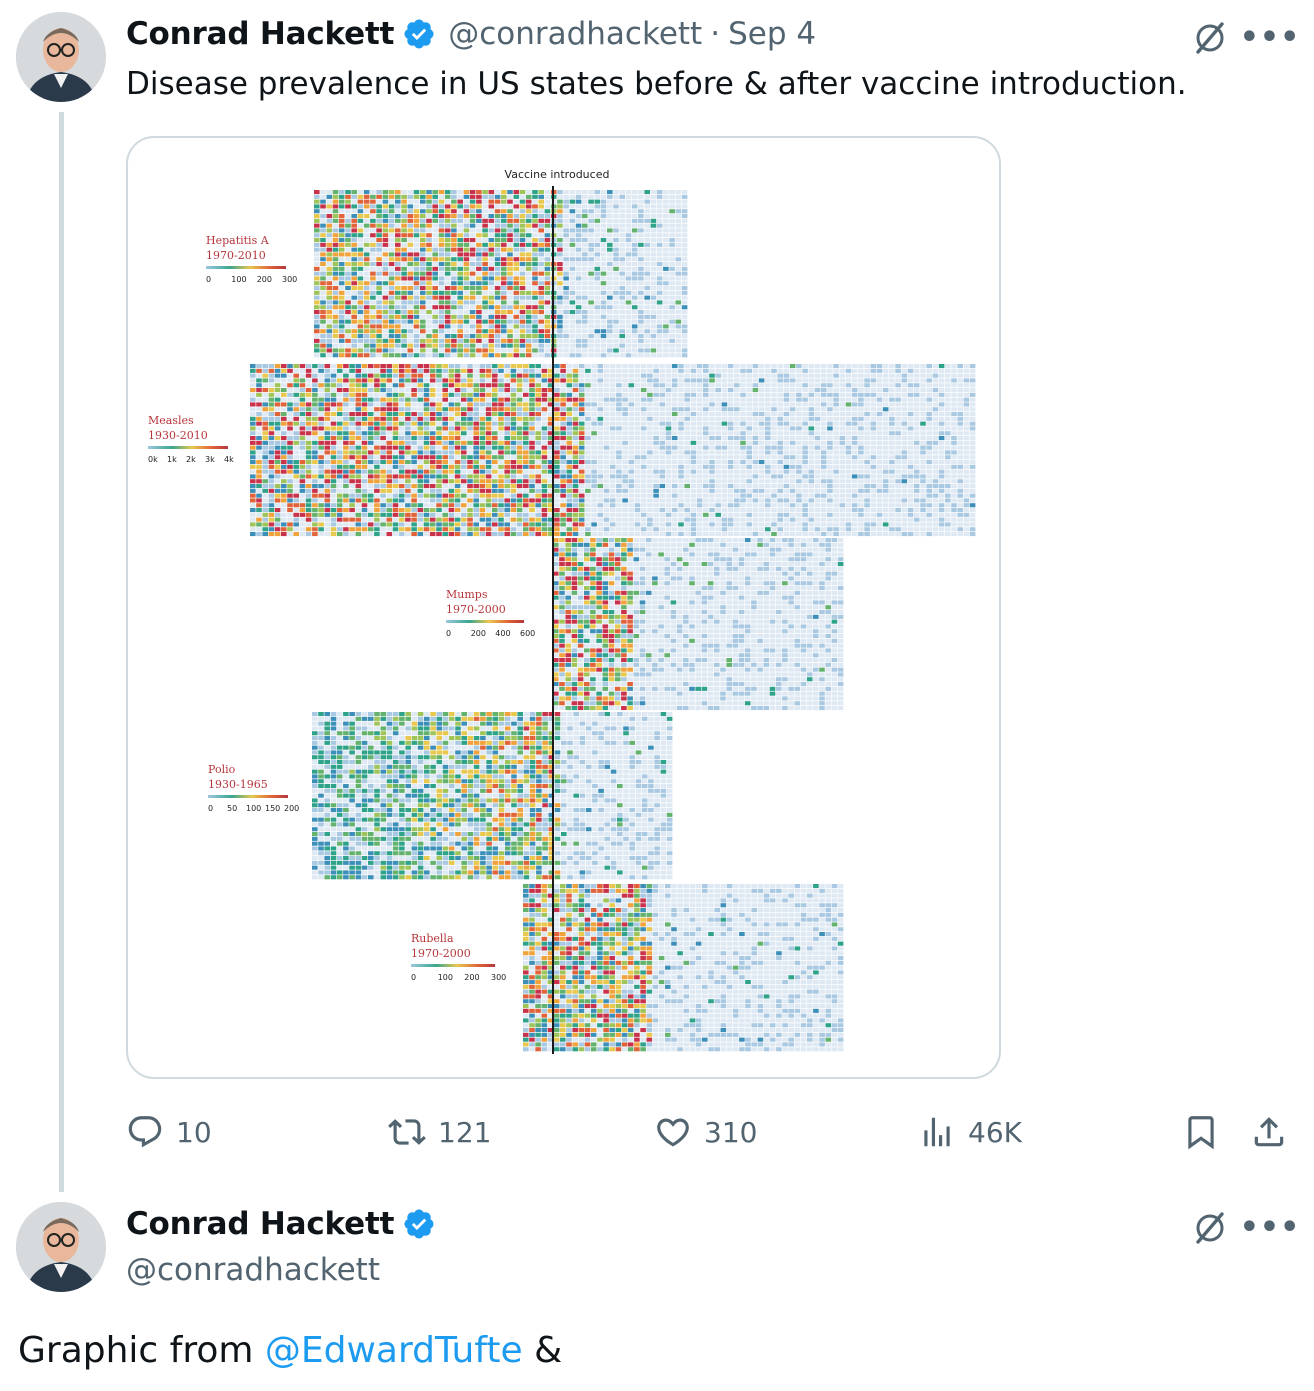 The image size is (1314, 1391). Describe the element at coordinates (229, 459) in the screenshot. I see `scale-tick-label: 4k` at that location.